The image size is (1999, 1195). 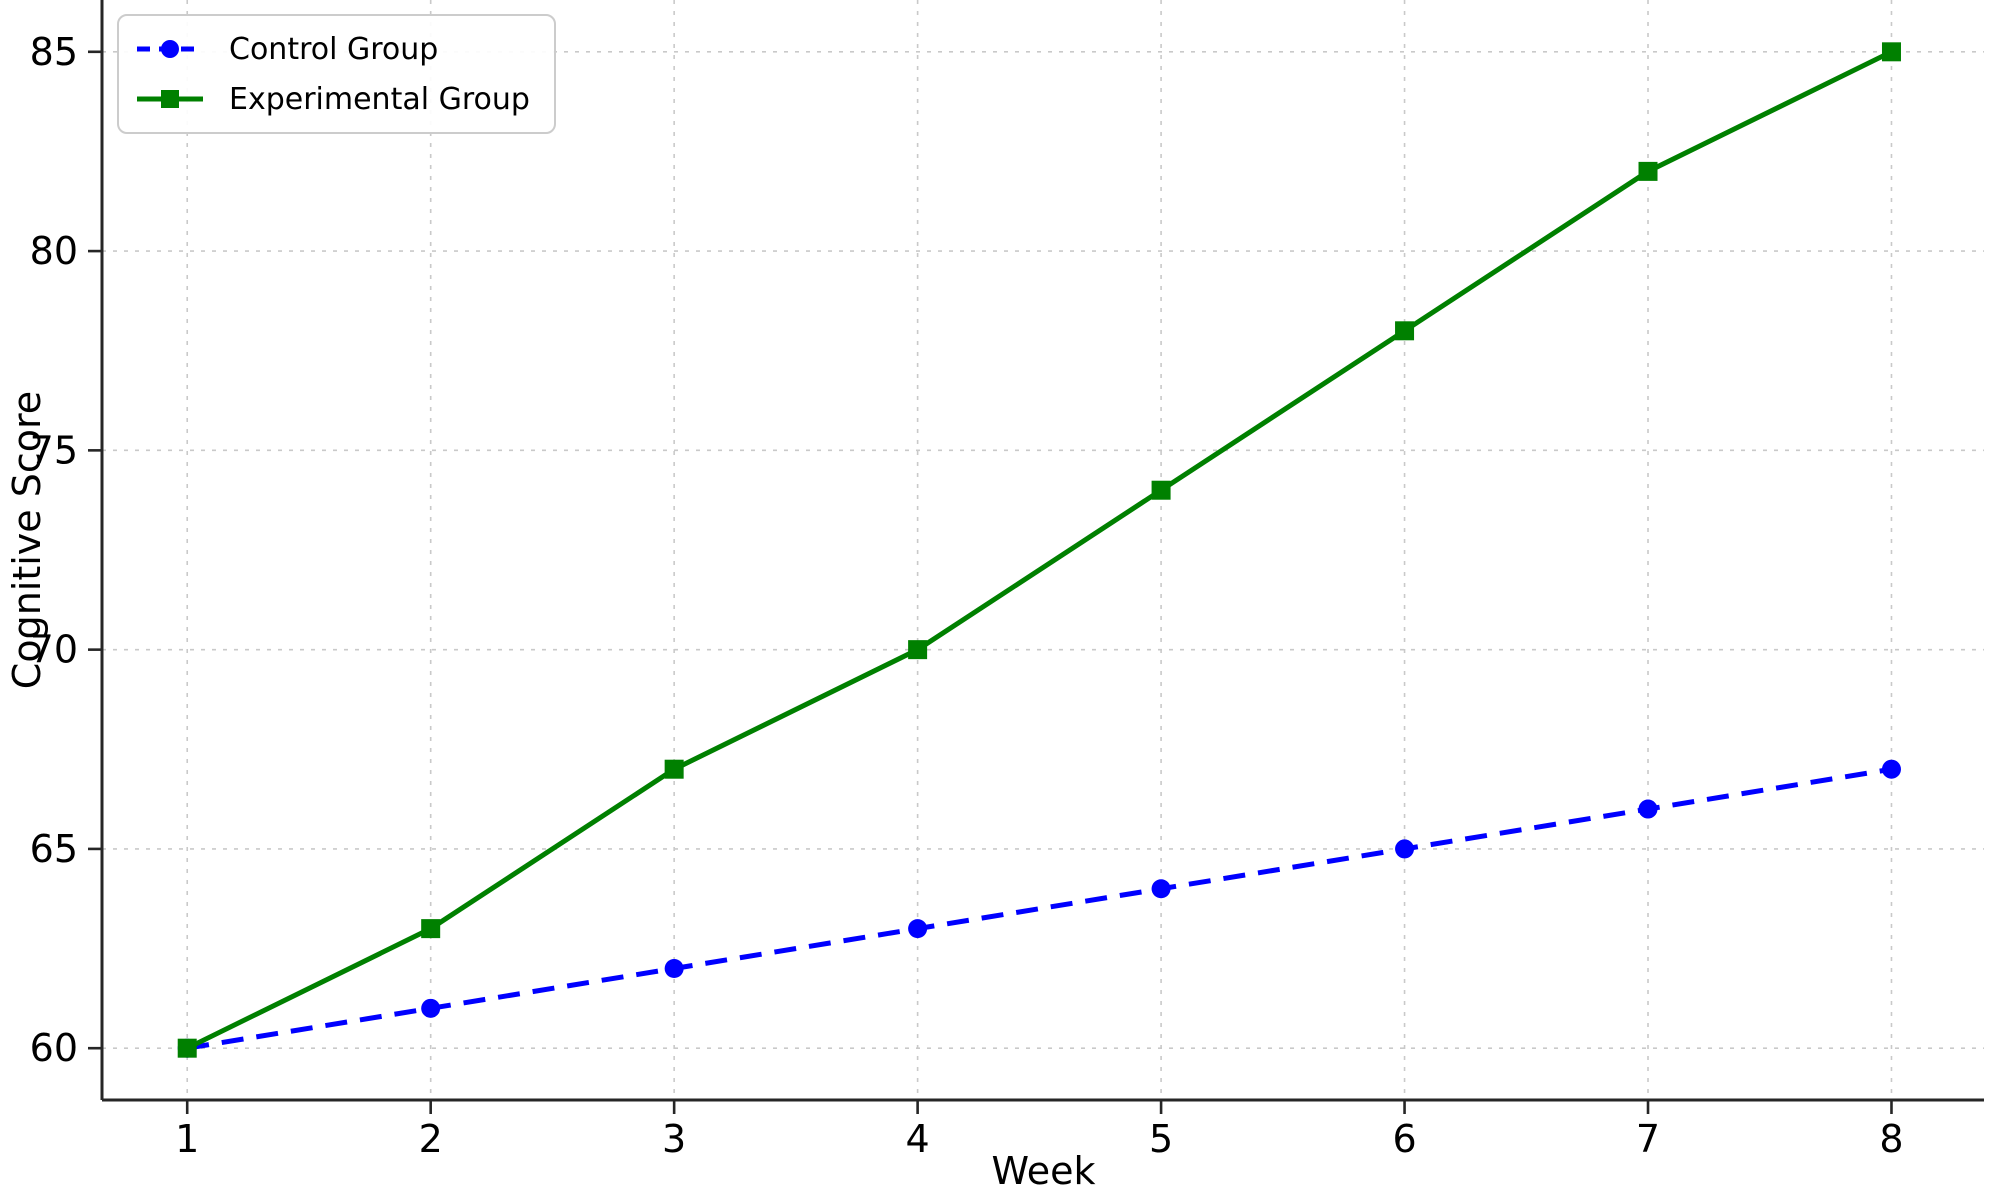 I want to click on y-tick-label: 75, so click(x=54, y=450).